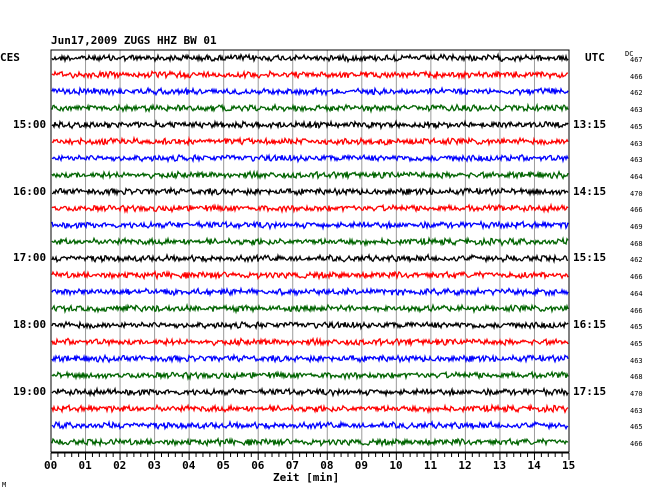 Image resolution: width=650 pixels, height=494 pixels. What do you see at coordinates (306, 477) in the screenshot?
I see `x-axis-label: Zeit [min]` at bounding box center [306, 477].